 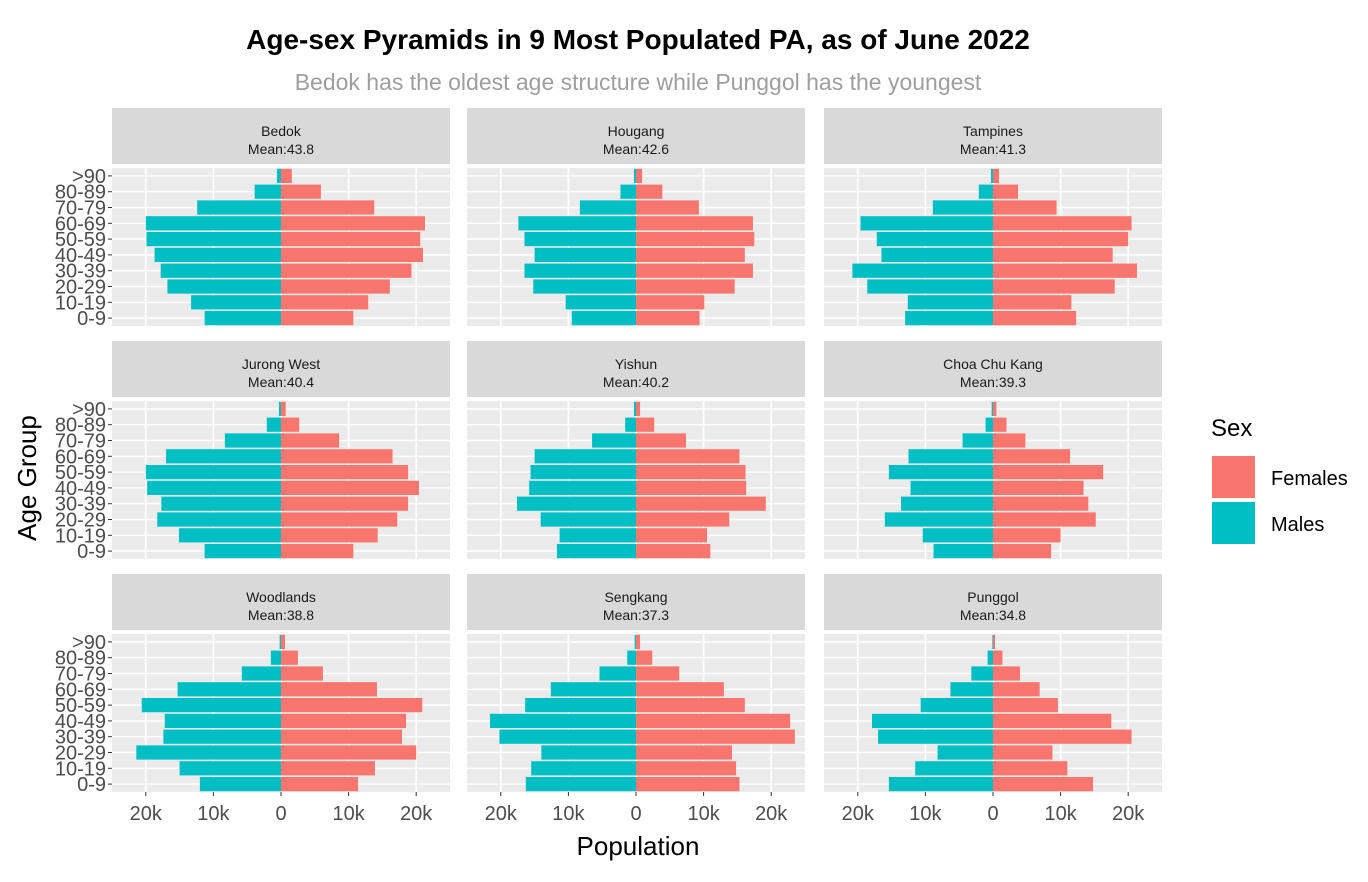 What do you see at coordinates (992, 597) in the screenshot?
I see `panel-title: Punggol` at bounding box center [992, 597].